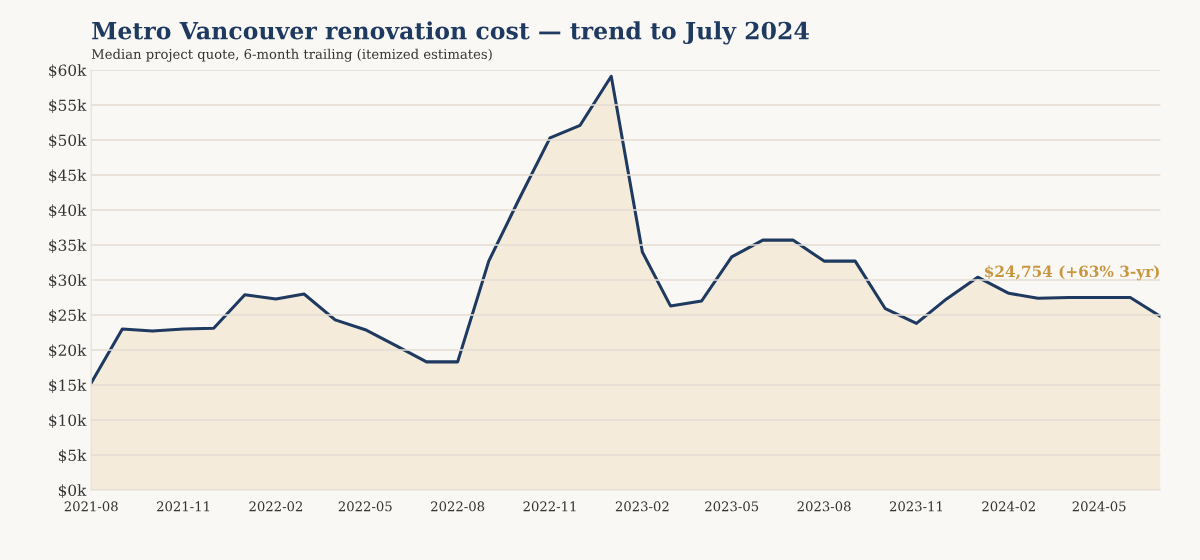  Describe the element at coordinates (458, 506) in the screenshot. I see `x-tick-label: 2022-08` at that location.